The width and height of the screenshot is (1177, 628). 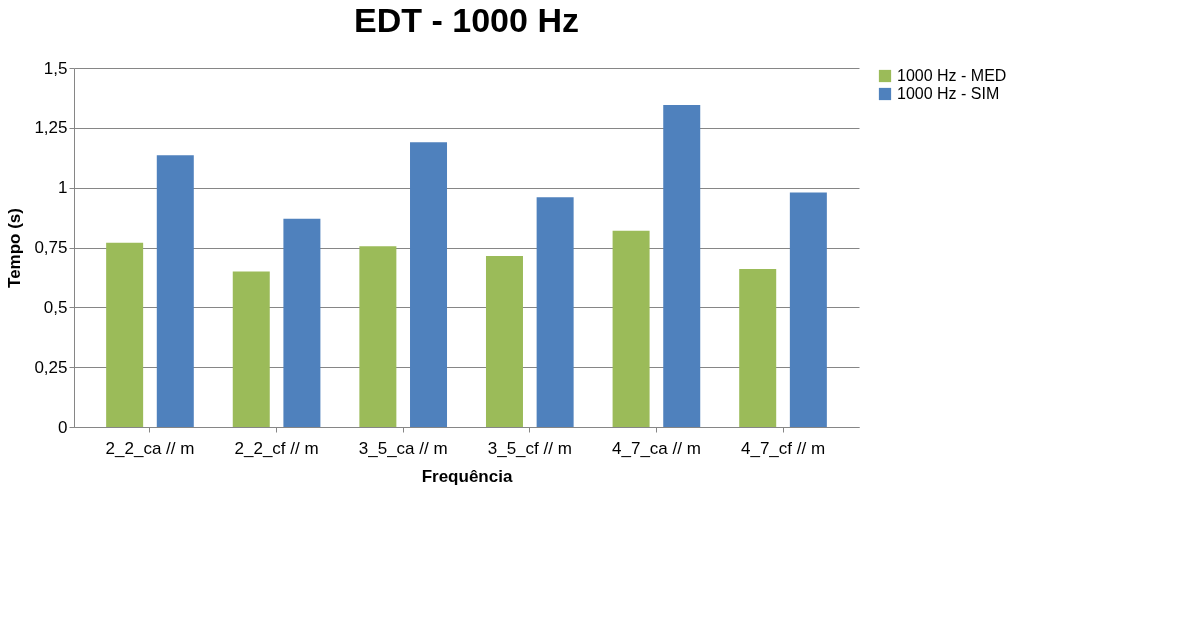 I want to click on y-tick-label: 0,75, so click(x=51, y=247).